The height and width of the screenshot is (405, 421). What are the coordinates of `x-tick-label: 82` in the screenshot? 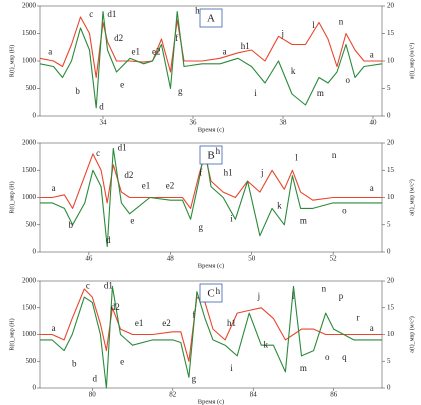 It's located at (173, 395).